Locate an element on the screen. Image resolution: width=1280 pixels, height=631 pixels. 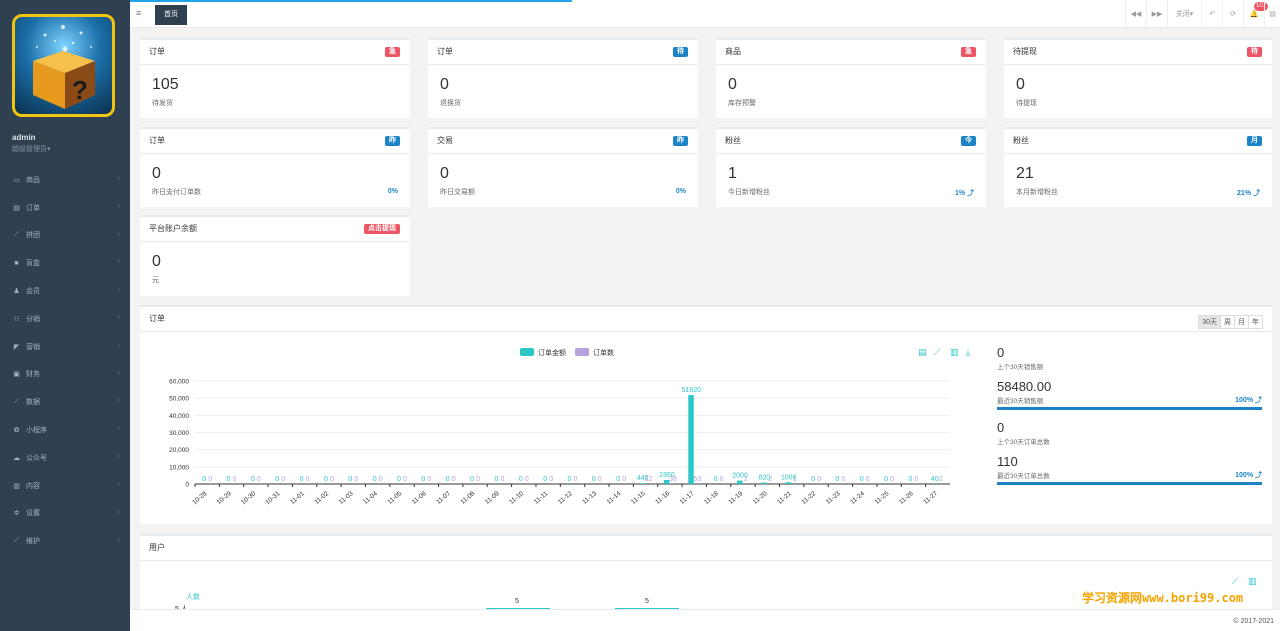
sidebar-item-mini-program: ✿ 小程序 ‹ is located at coordinates (65, 430).